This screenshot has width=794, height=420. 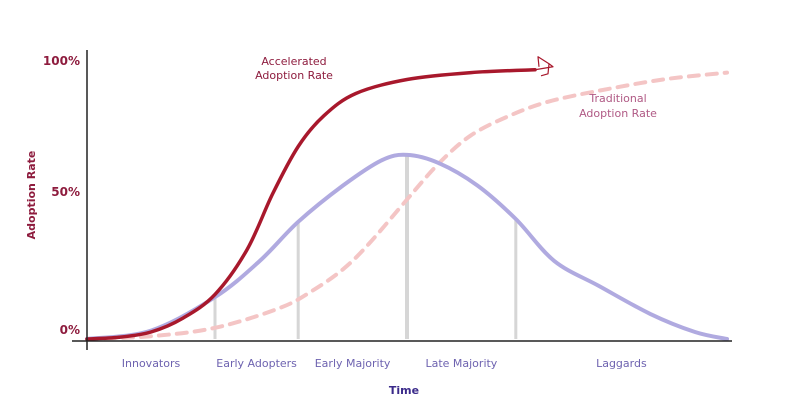 What do you see at coordinates (31, 195) in the screenshot?
I see `y-axis-title: Adoption Rate` at bounding box center [31, 195].